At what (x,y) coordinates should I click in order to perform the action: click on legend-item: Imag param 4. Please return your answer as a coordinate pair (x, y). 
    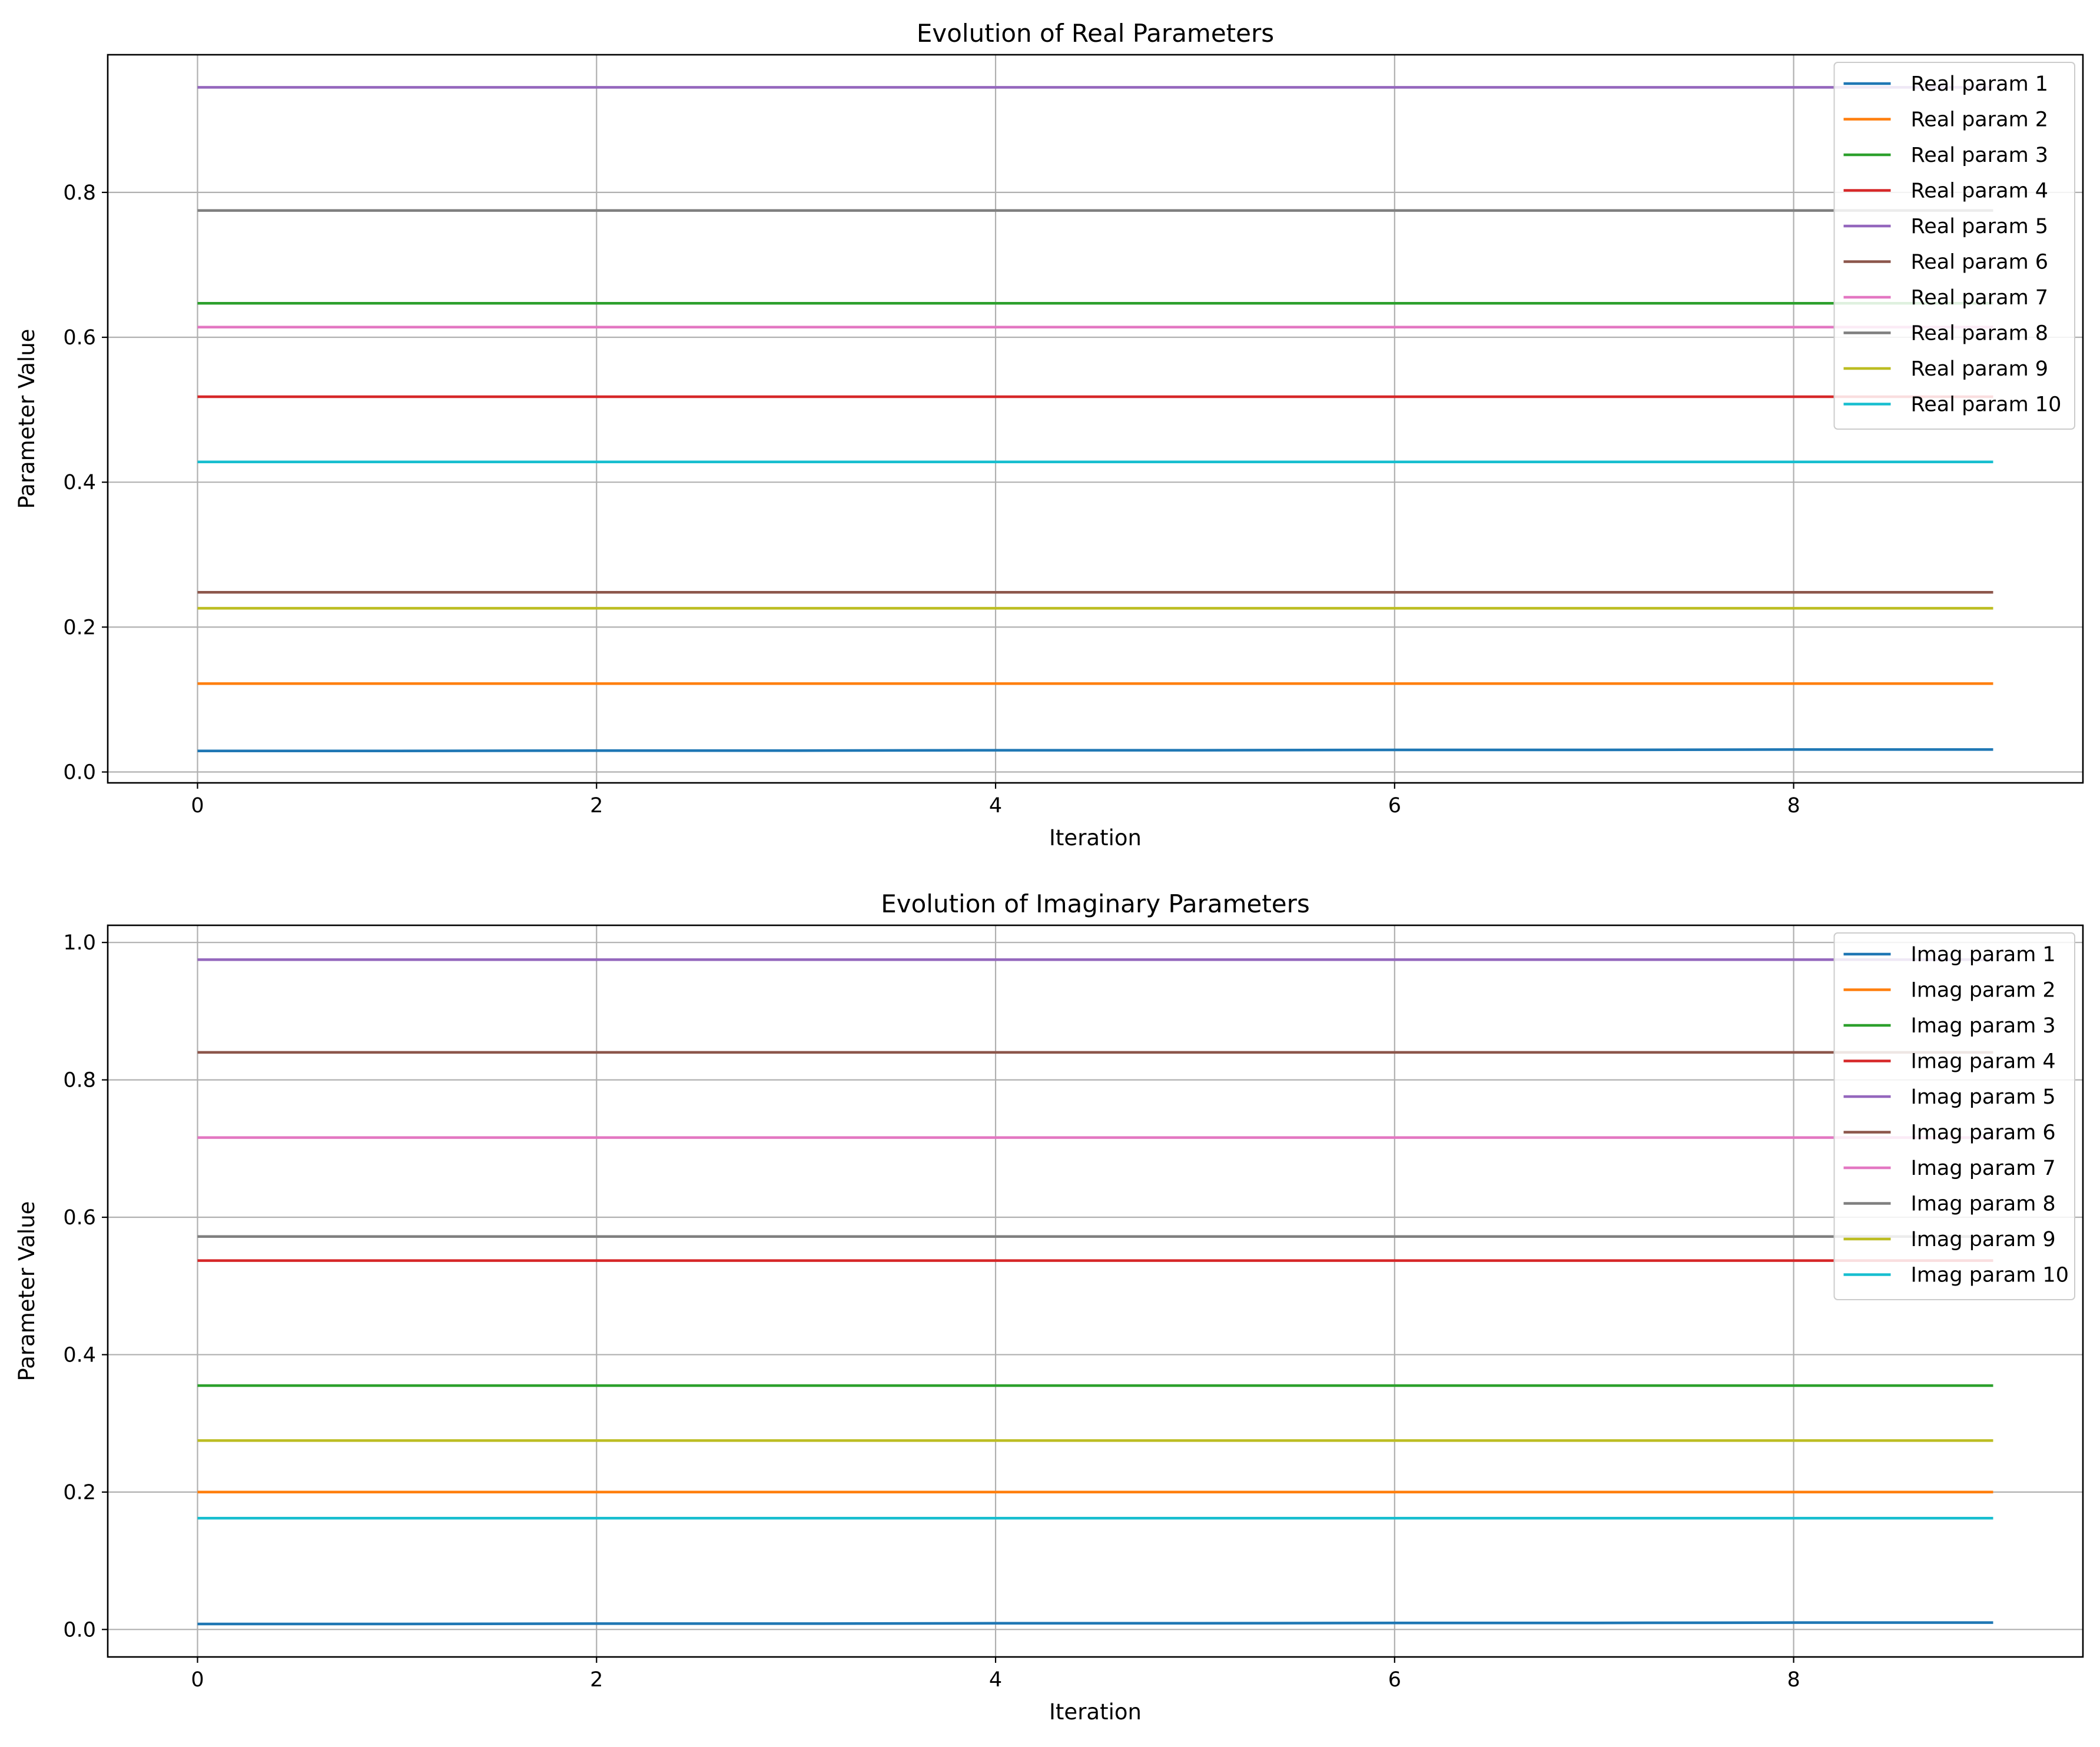
    Looking at the image, I should click on (1950, 1062).